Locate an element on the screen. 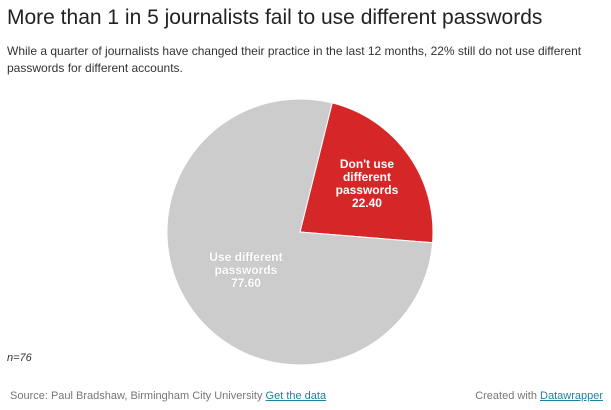  slice-value: 77.60 is located at coordinates (245, 283).